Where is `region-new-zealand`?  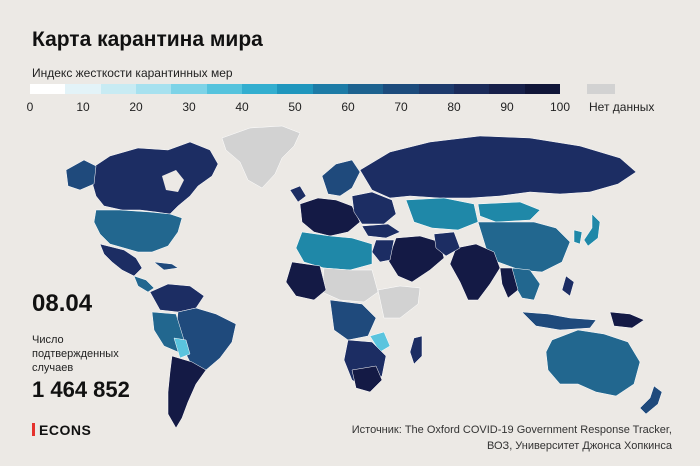 region-new-zealand is located at coordinates (651, 400).